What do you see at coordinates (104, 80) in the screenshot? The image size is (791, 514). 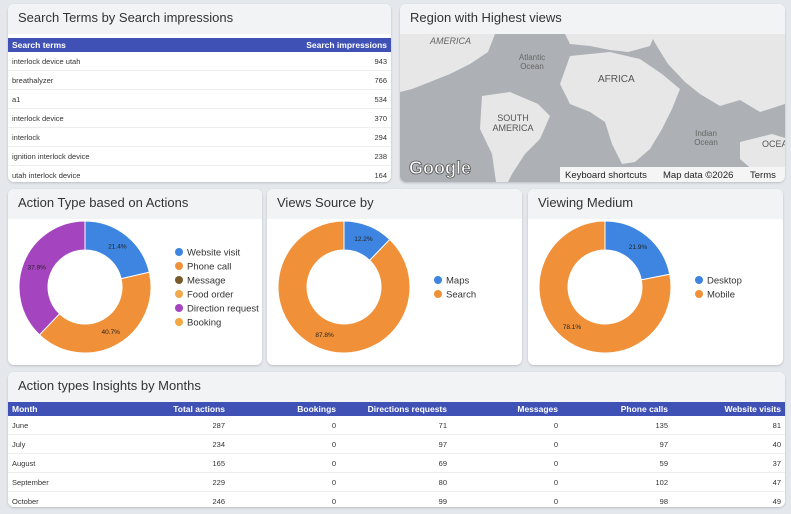 I see `table-cell: breathalyzer` at bounding box center [104, 80].